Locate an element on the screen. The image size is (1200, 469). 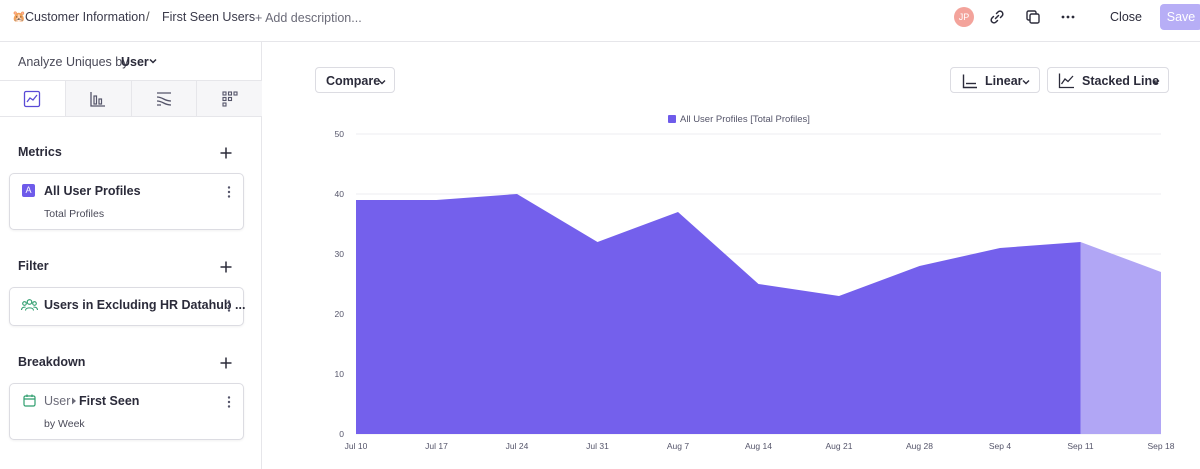
tab-flows is located at coordinates (164, 98).